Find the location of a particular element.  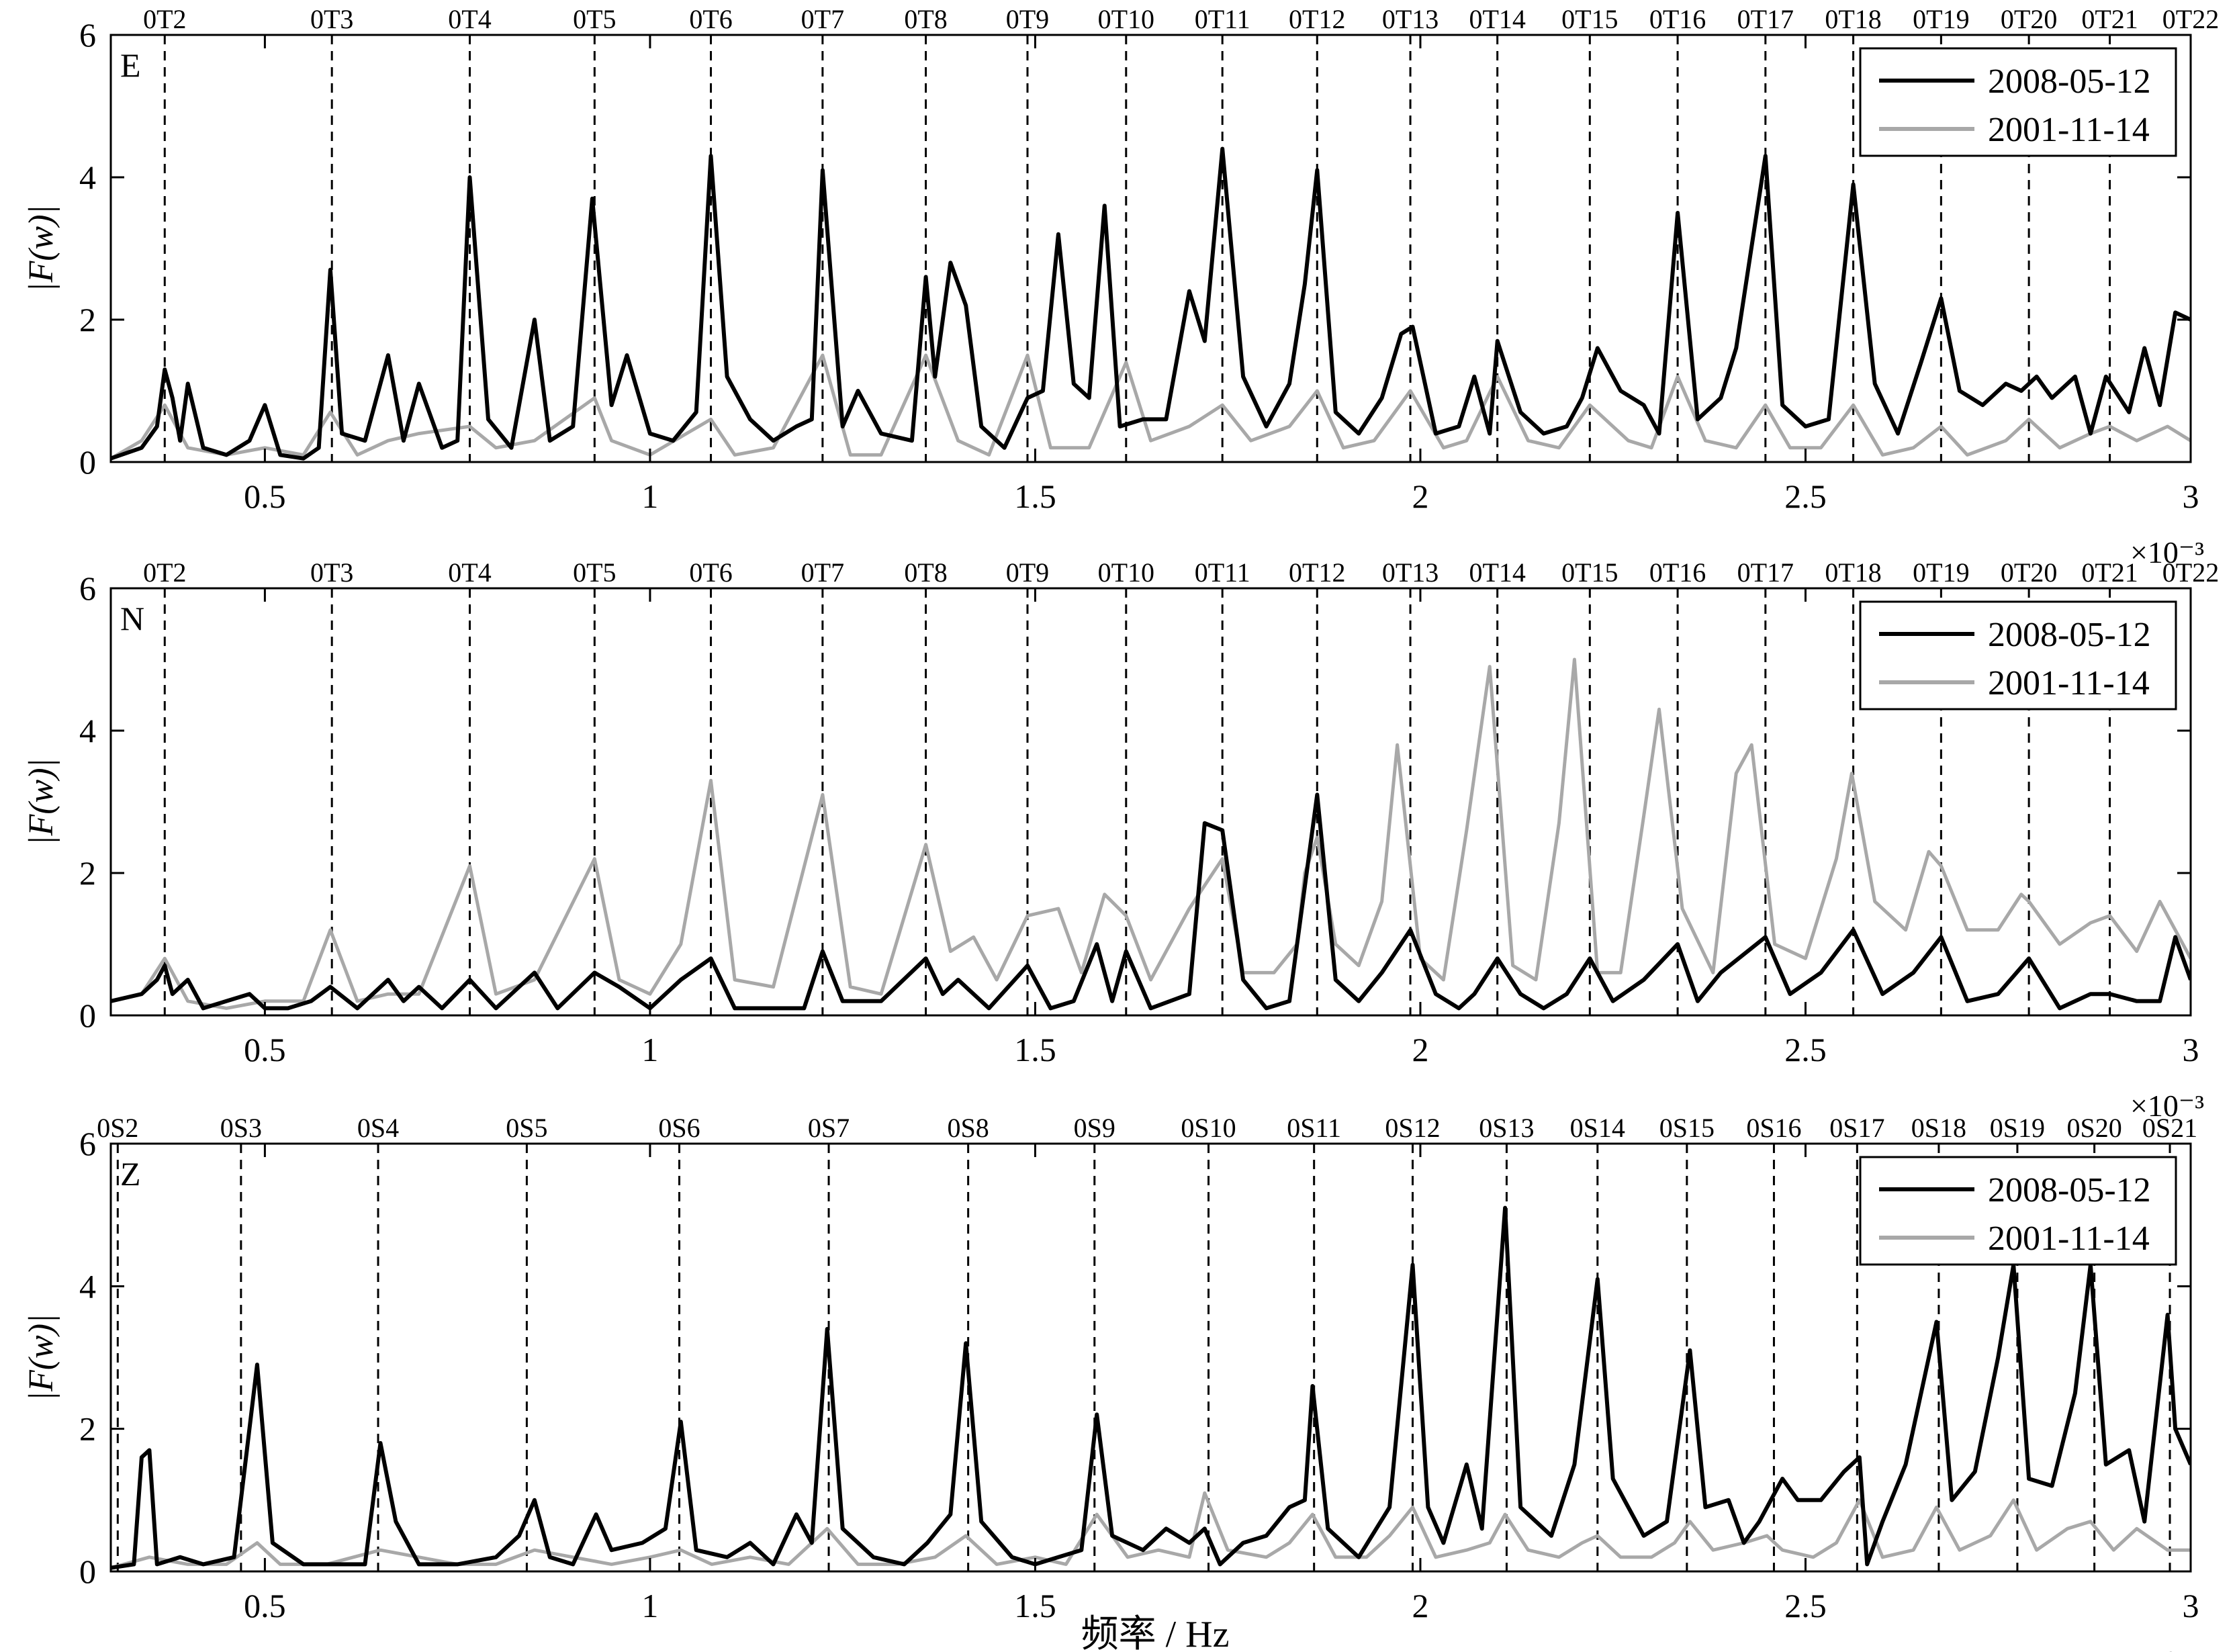

mode-label-0s2: 0S2 is located at coordinates (117, 1128).